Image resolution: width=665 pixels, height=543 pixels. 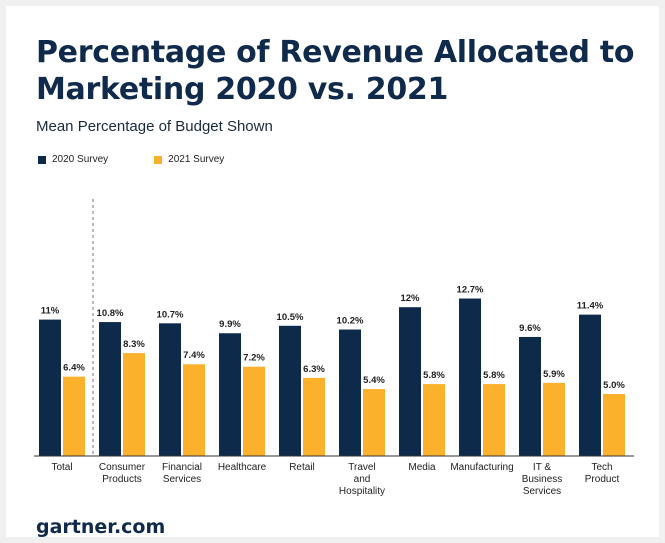 I want to click on data-label-2020-8: 9.6%, so click(x=530, y=328).